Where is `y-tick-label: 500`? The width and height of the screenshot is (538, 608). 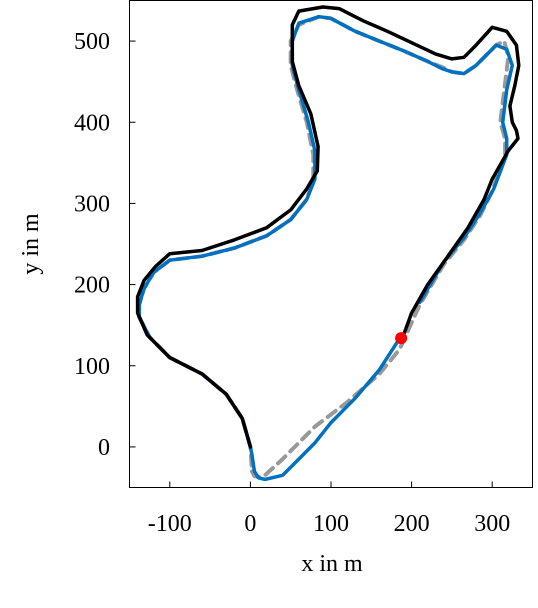 y-tick-label: 500 is located at coordinates (92, 42).